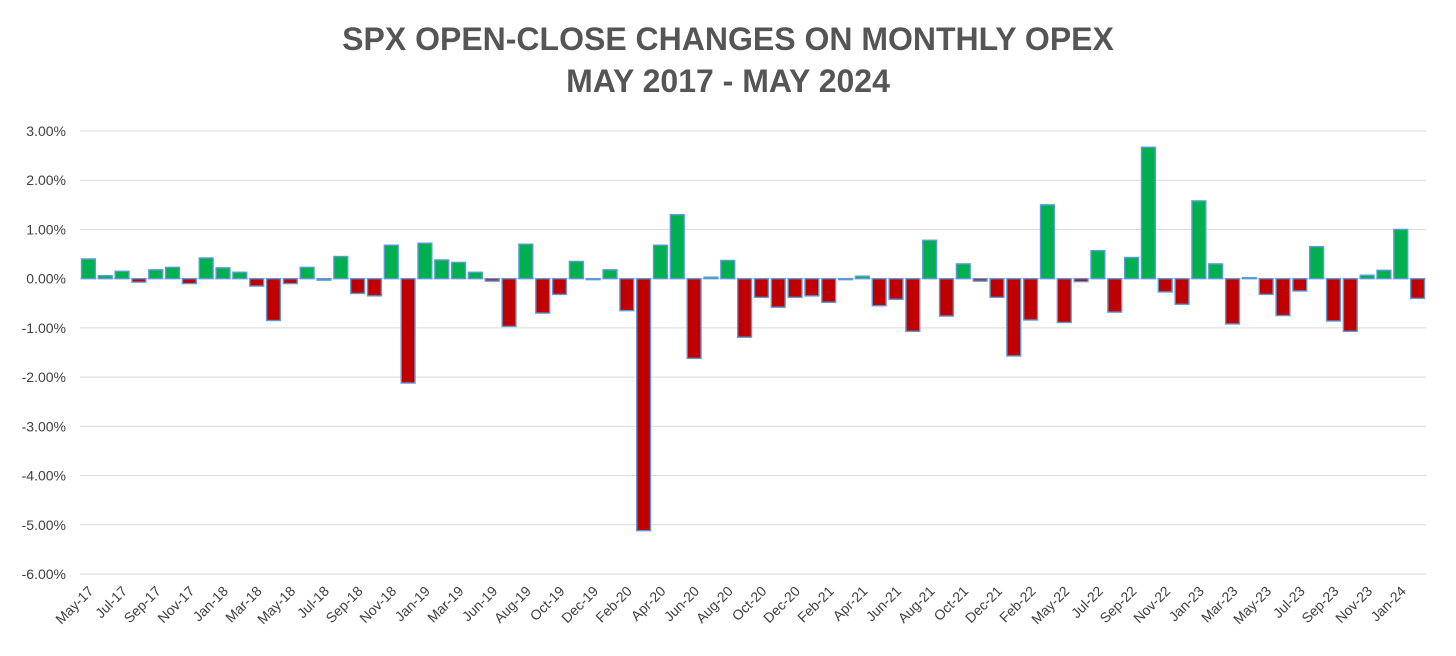 The width and height of the screenshot is (1456, 656). I want to click on x-tick-label: Apr-21, so click(849, 603).